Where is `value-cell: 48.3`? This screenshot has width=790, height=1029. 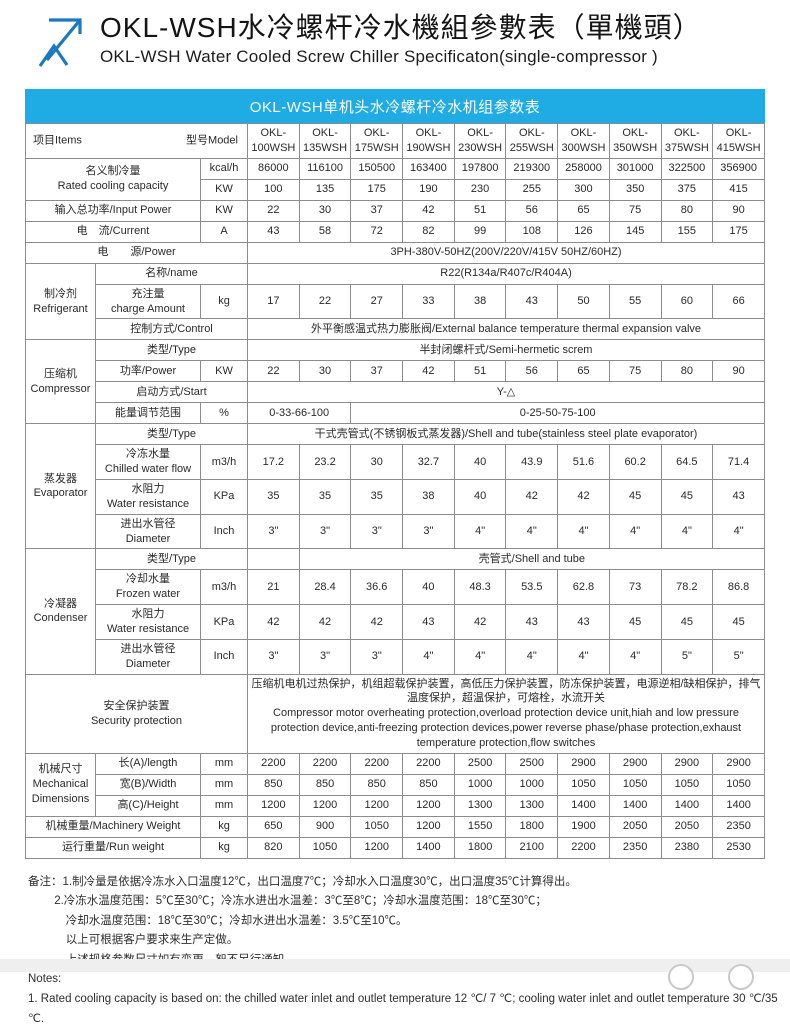 value-cell: 48.3 is located at coordinates (480, 587).